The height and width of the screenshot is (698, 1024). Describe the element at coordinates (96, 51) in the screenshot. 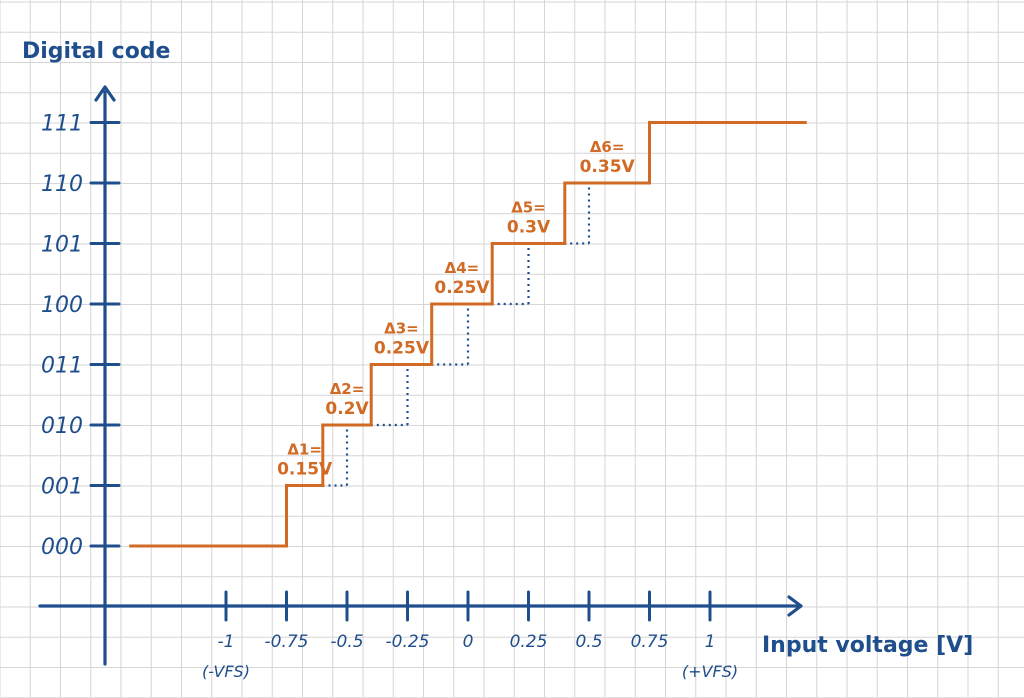

I see `y-axis-title: Digital code` at that location.